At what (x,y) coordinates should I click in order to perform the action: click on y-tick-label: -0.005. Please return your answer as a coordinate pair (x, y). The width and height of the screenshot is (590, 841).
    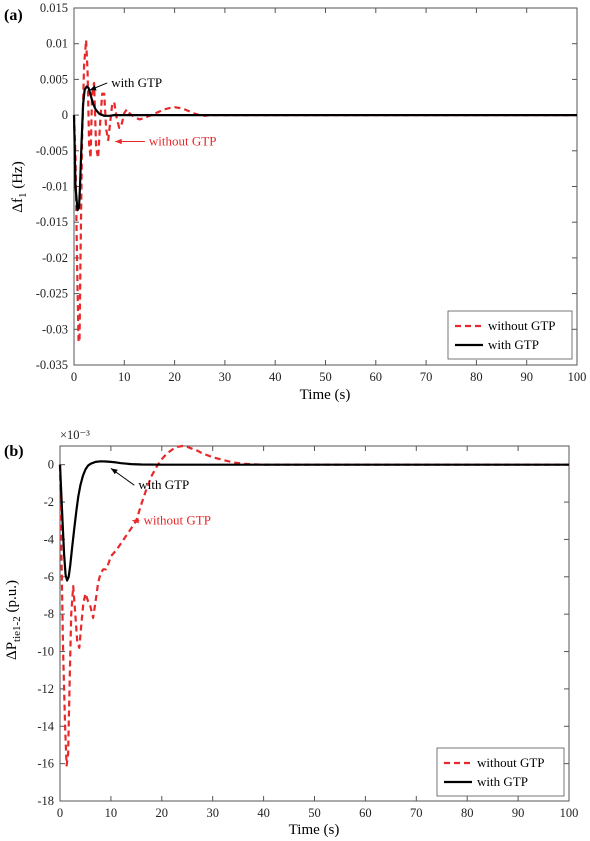
    Looking at the image, I should click on (52, 151).